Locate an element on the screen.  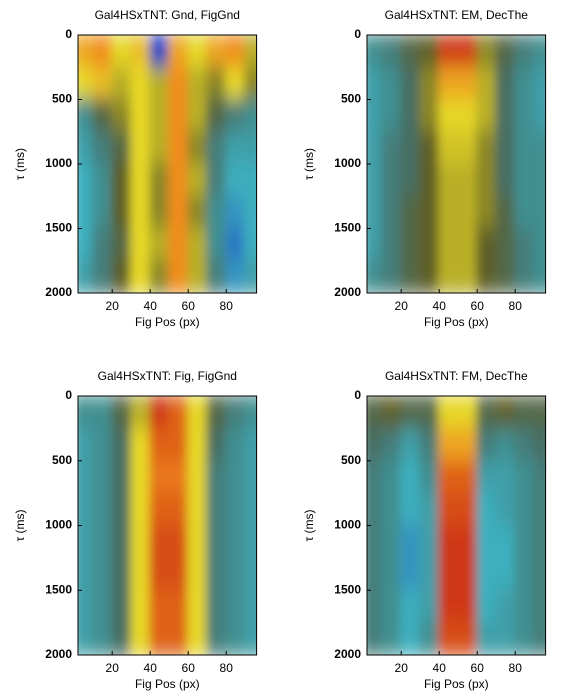
y-axis-label: τ (ms) is located at coordinates (20, 525).